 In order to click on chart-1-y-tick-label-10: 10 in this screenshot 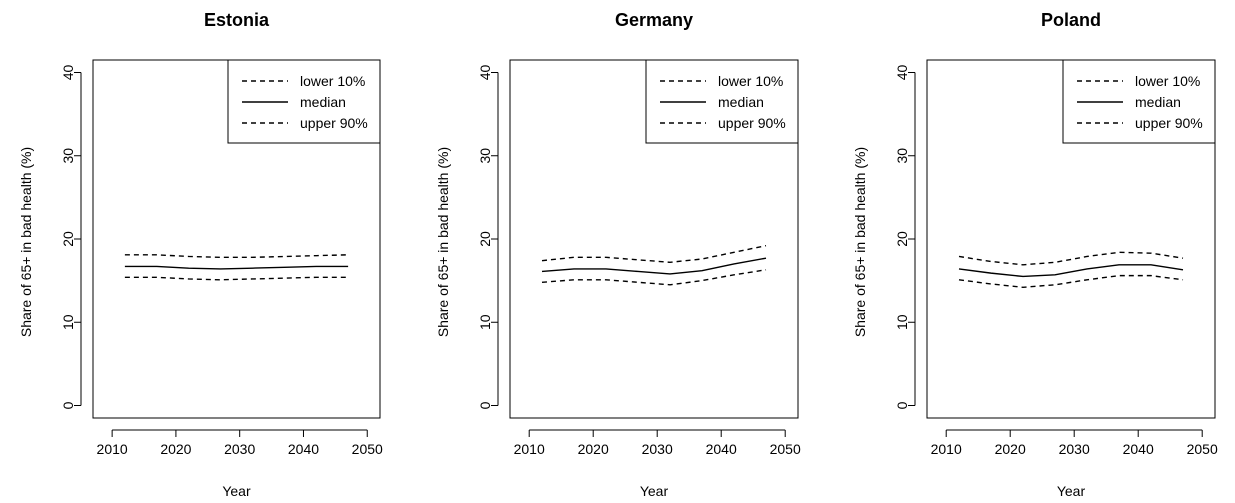, I will do `click(485, 322)`.